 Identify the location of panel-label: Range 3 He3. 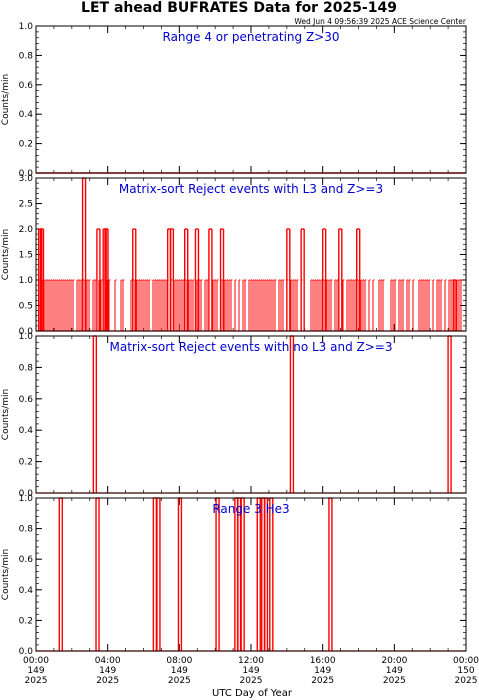
(250, 509).